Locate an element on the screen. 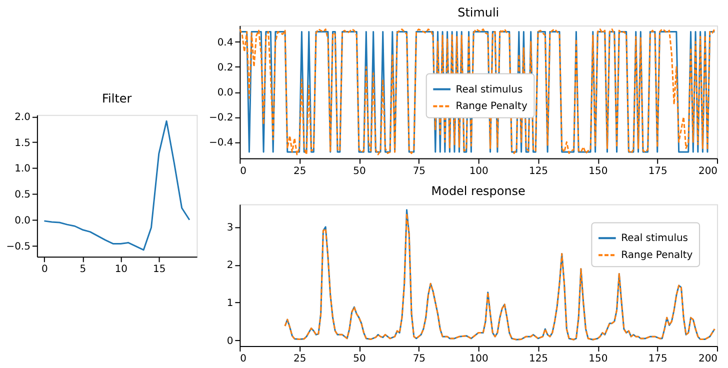  chart-title: Filter is located at coordinates (117, 98).